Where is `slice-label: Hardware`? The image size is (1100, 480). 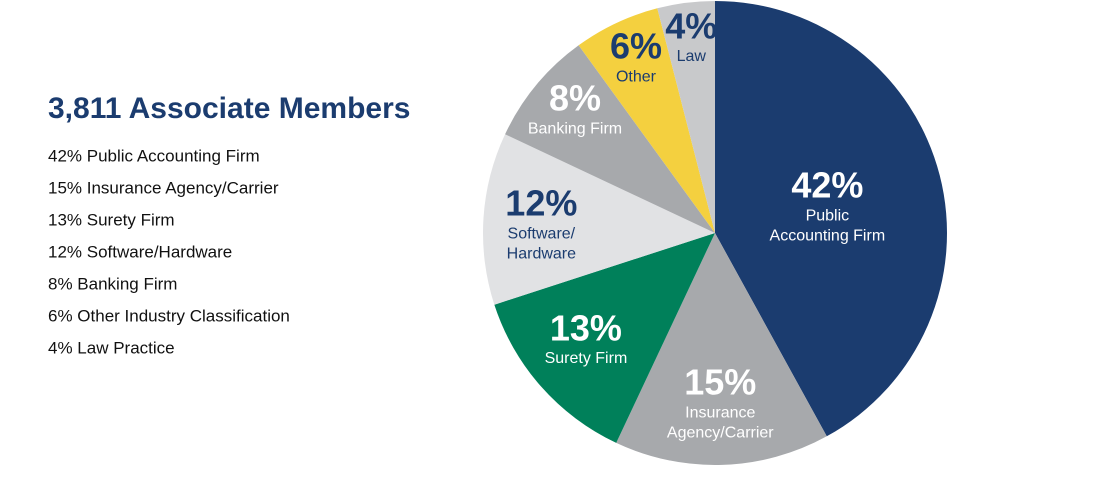
slice-label: Hardware is located at coordinates (541, 253).